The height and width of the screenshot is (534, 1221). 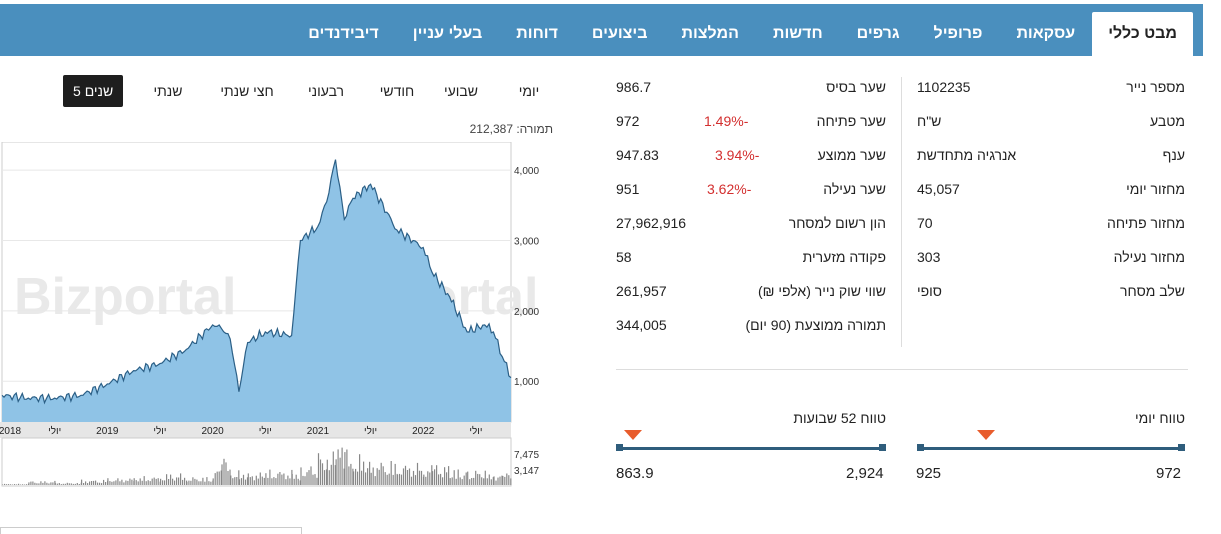 I want to click on daily-range-low: 925, so click(x=929, y=473).